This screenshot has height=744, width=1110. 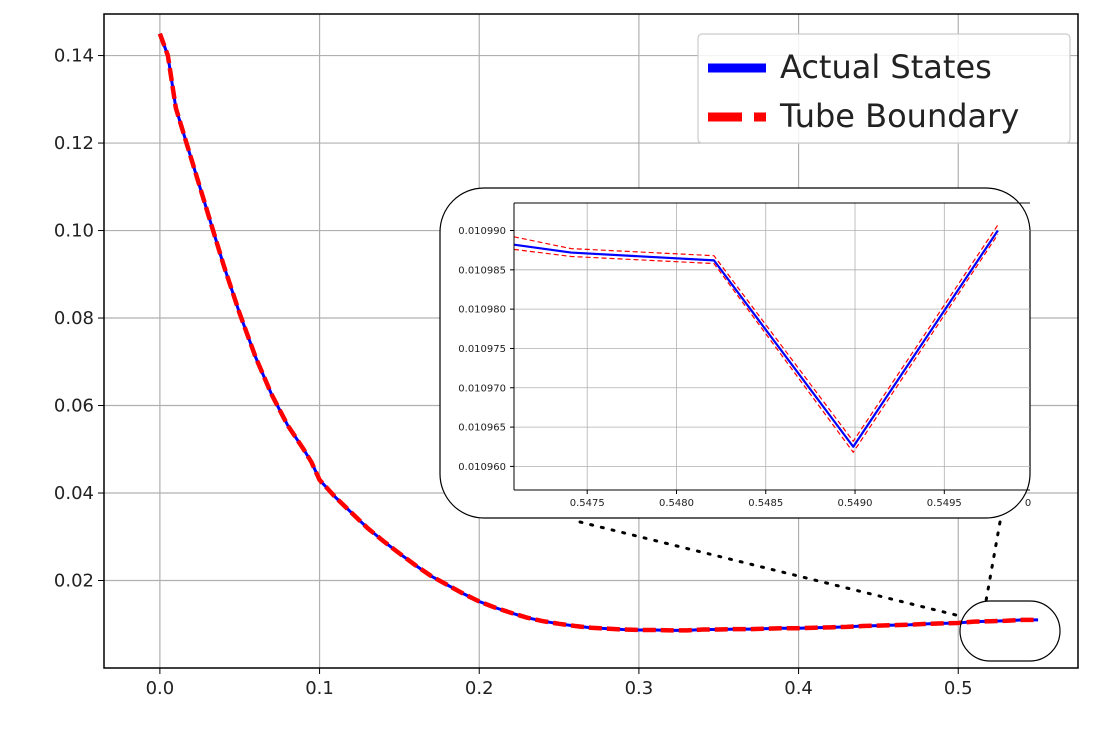 What do you see at coordinates (74, 493) in the screenshot?
I see `main-y-tick-label-1: 0.04` at bounding box center [74, 493].